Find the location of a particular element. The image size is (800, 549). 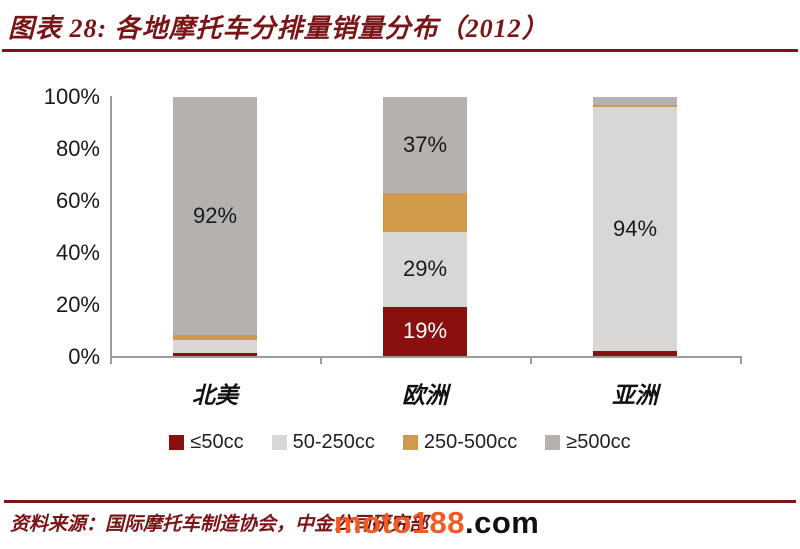

watermark: moto188.com is located at coordinates (436, 523).